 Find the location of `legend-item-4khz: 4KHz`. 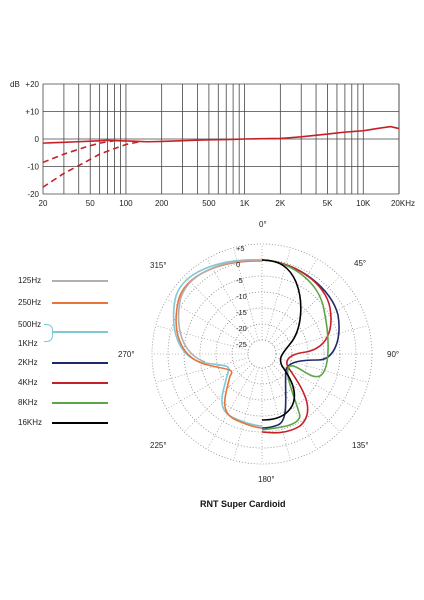

legend-item-4khz: 4KHz is located at coordinates (68, 385).